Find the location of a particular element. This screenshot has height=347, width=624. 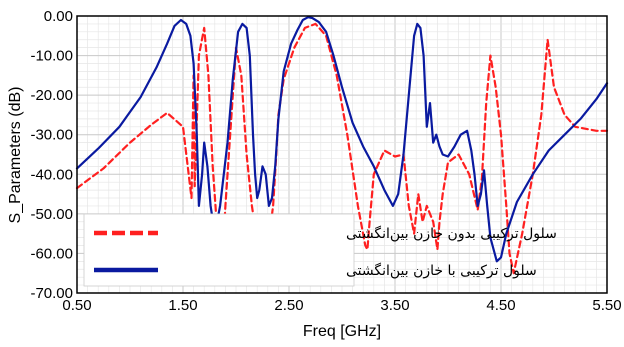

y-tick-label: -30.00 is located at coordinates (51, 135).